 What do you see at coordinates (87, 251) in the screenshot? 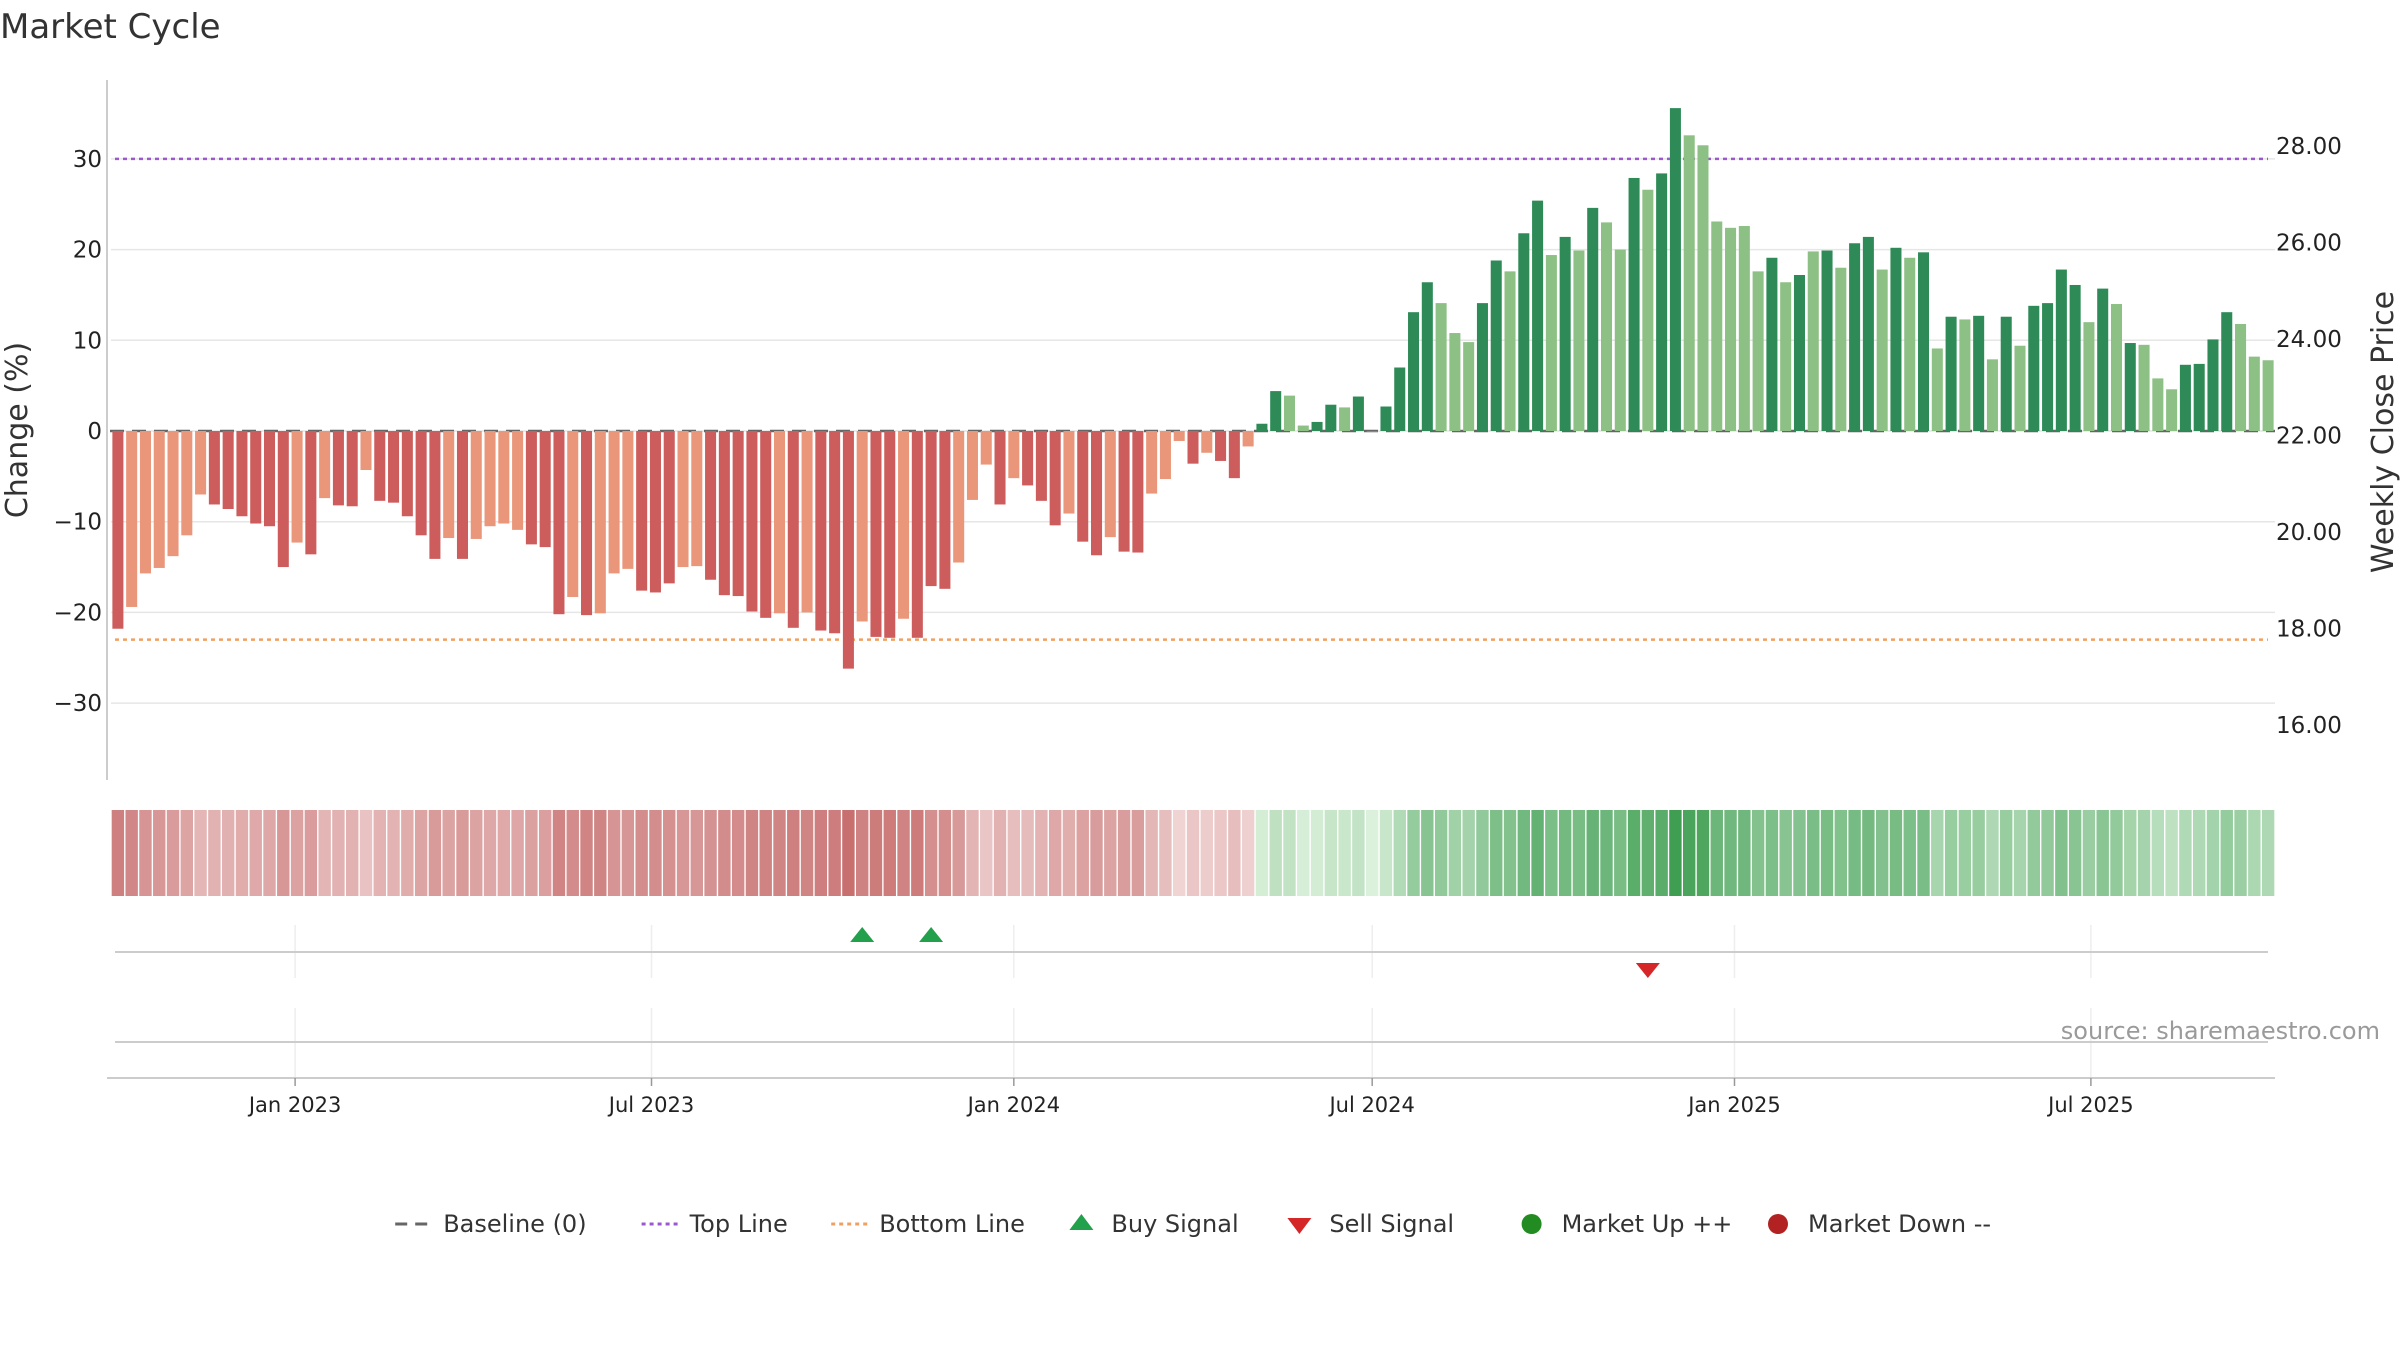
I see `y-left-tick-label: 20` at bounding box center [87, 251].